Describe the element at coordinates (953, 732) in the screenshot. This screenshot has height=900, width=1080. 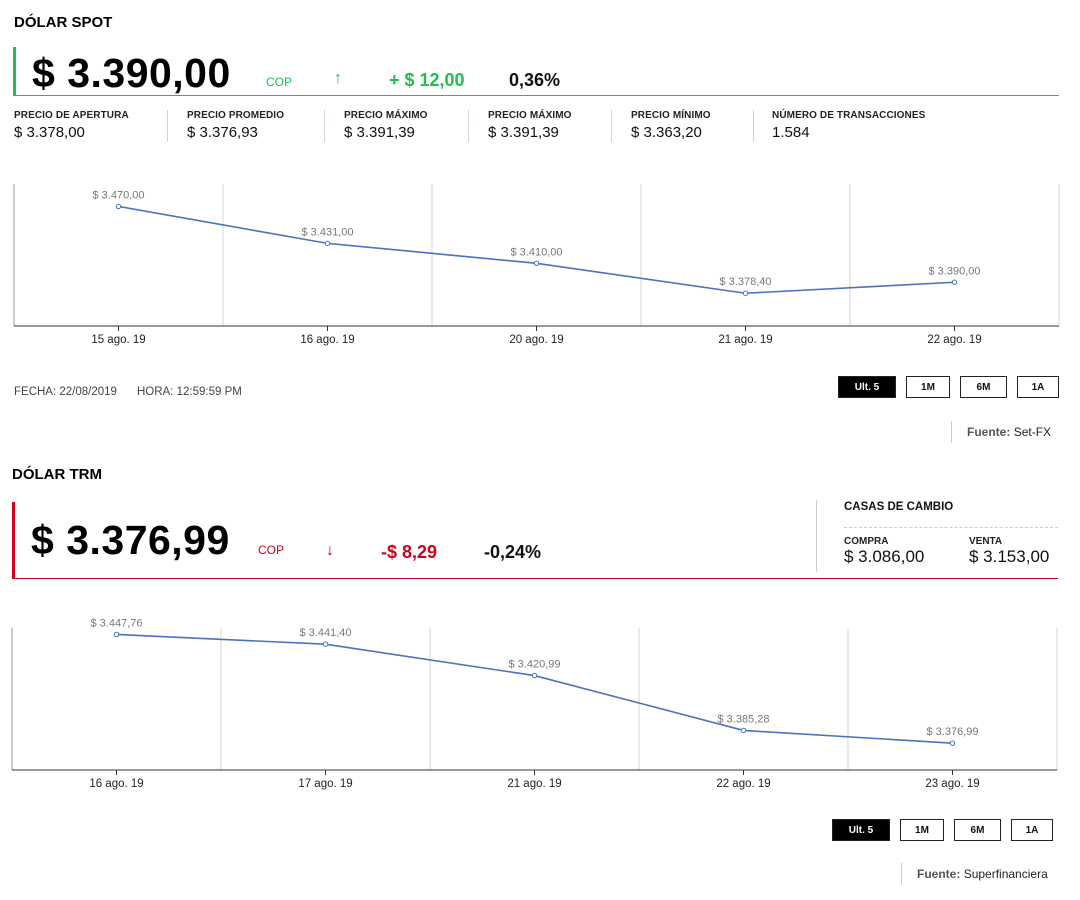
I see `data-label: $ 3.376,99` at that location.